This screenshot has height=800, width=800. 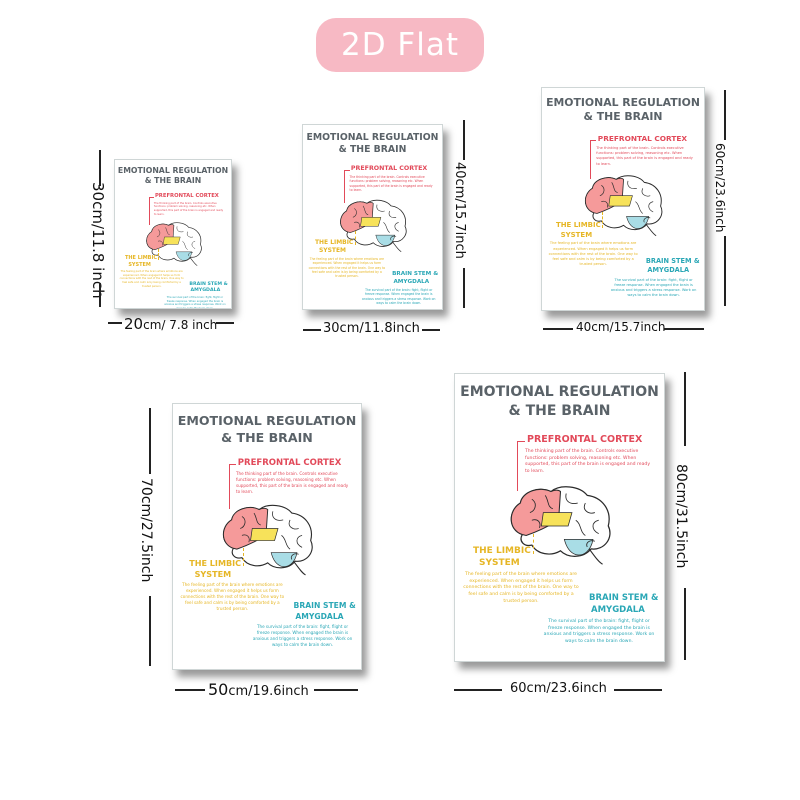 I want to click on width-label-60x80: 60cm/23.6inch, so click(x=558, y=688).